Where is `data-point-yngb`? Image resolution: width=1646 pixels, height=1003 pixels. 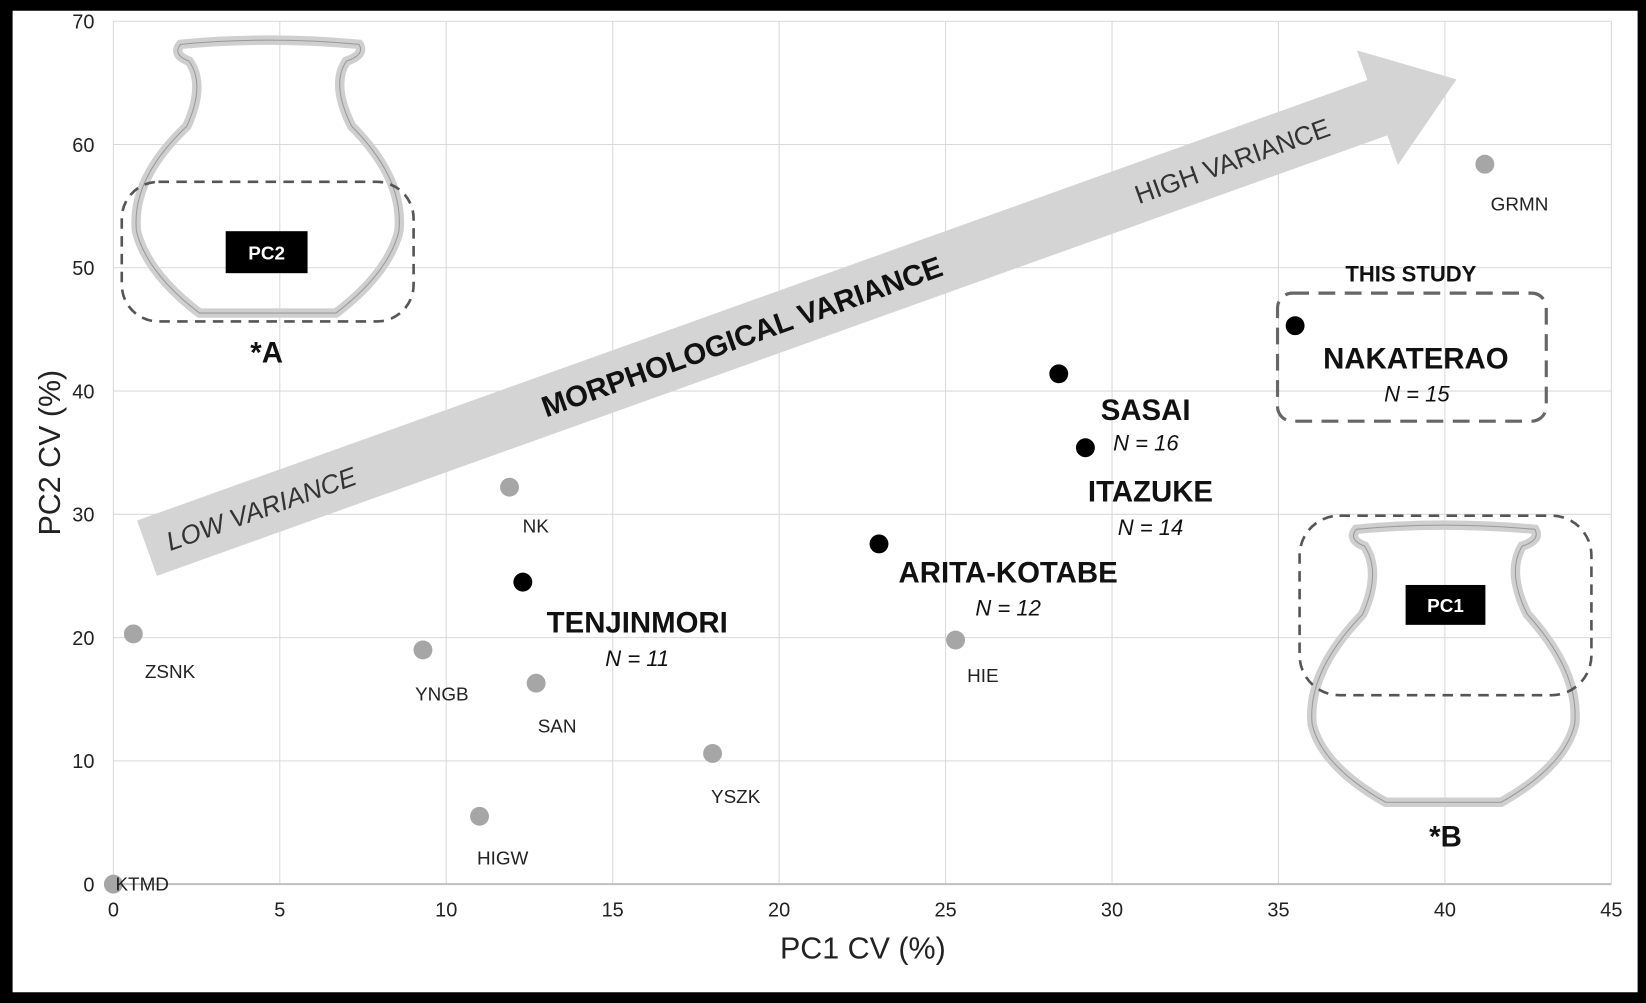
data-point-yngb is located at coordinates (423, 650).